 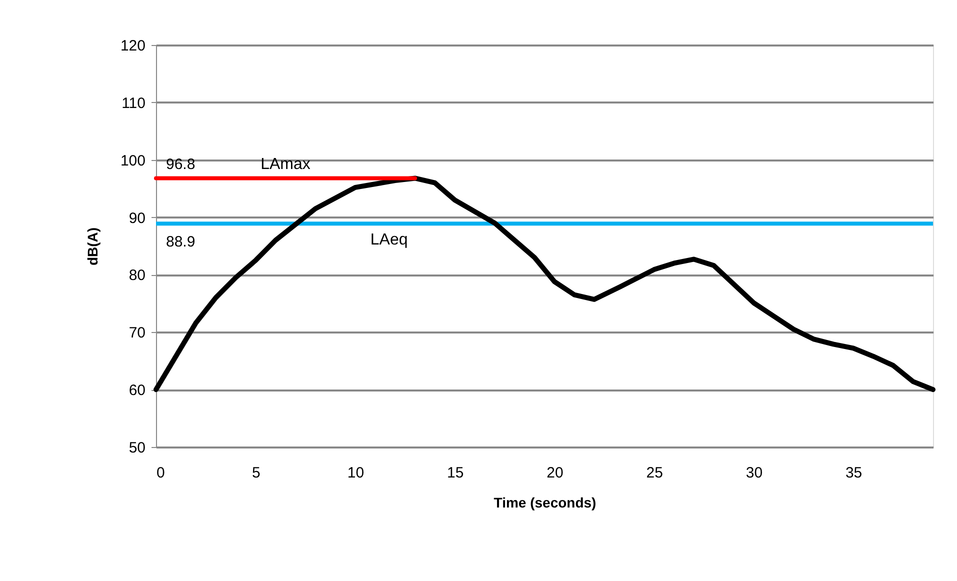 What do you see at coordinates (545, 502) in the screenshot?
I see `x-axis-title: Time (seconds)` at bounding box center [545, 502].